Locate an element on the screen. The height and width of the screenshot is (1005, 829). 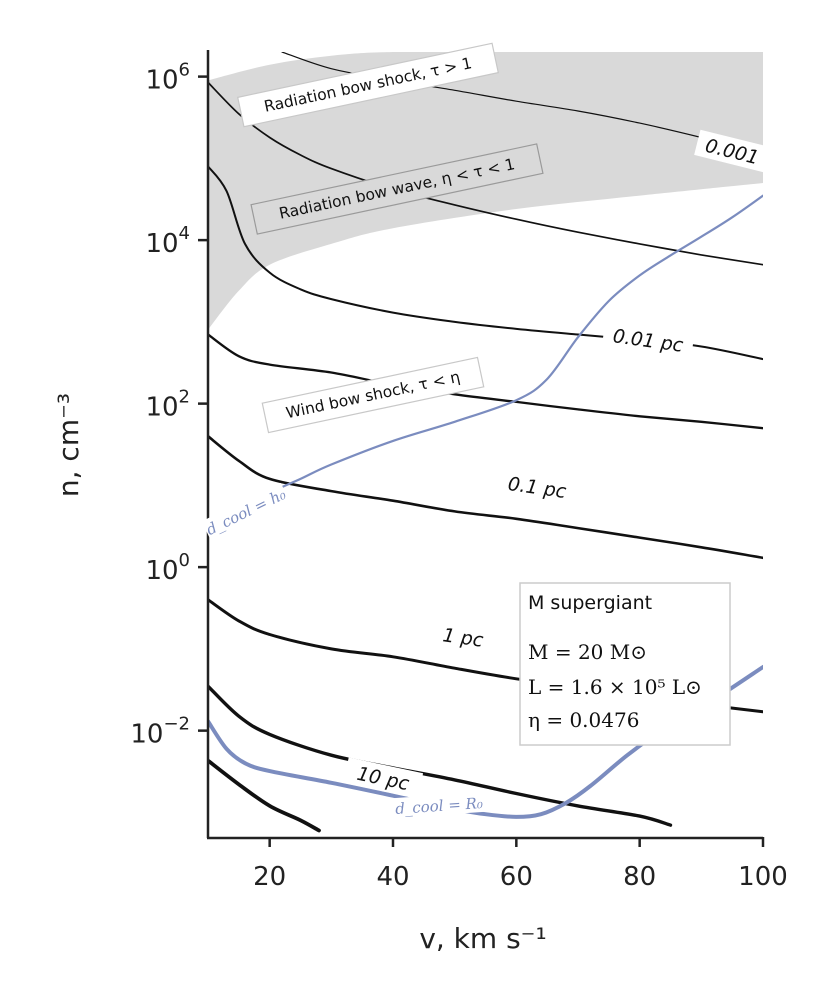
y-axis-label: n, cm⁻³ is located at coordinates (68, 445).